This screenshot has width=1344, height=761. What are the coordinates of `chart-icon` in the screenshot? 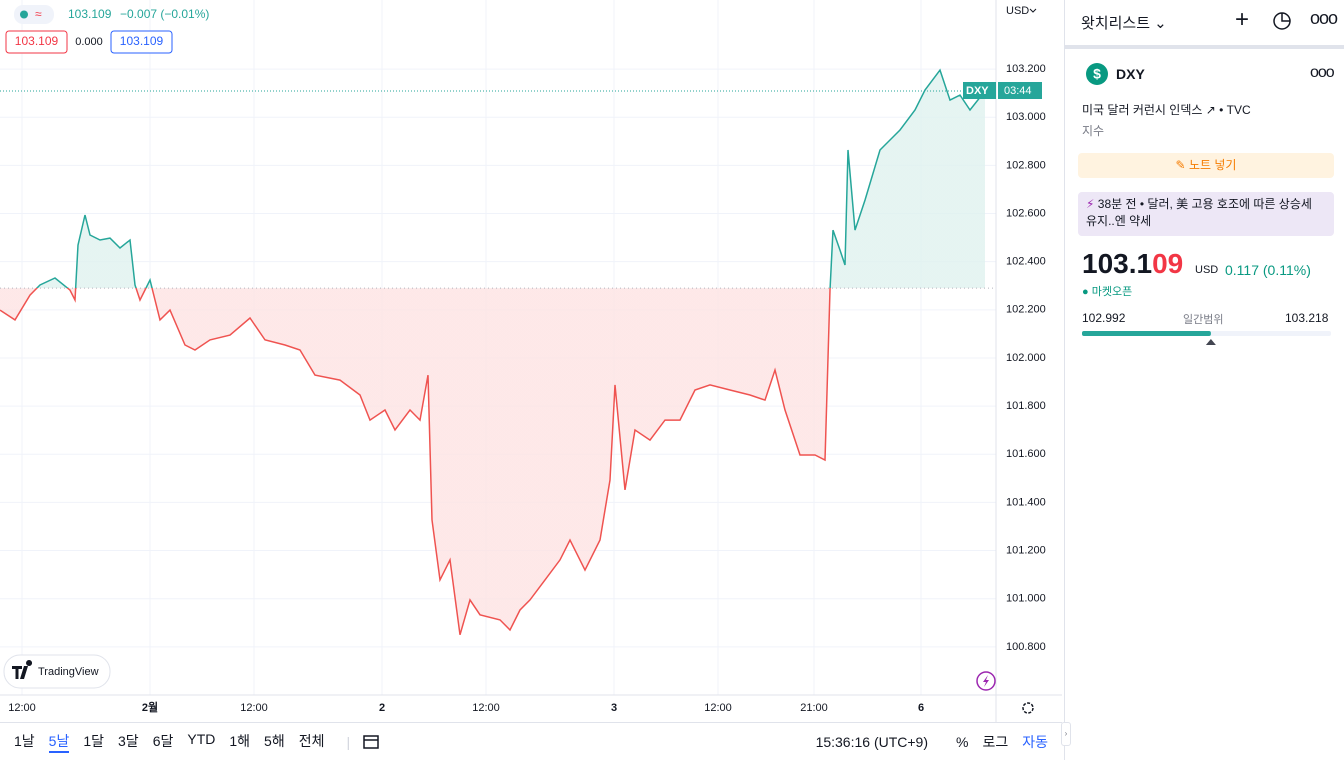 It's located at (1282, 21).